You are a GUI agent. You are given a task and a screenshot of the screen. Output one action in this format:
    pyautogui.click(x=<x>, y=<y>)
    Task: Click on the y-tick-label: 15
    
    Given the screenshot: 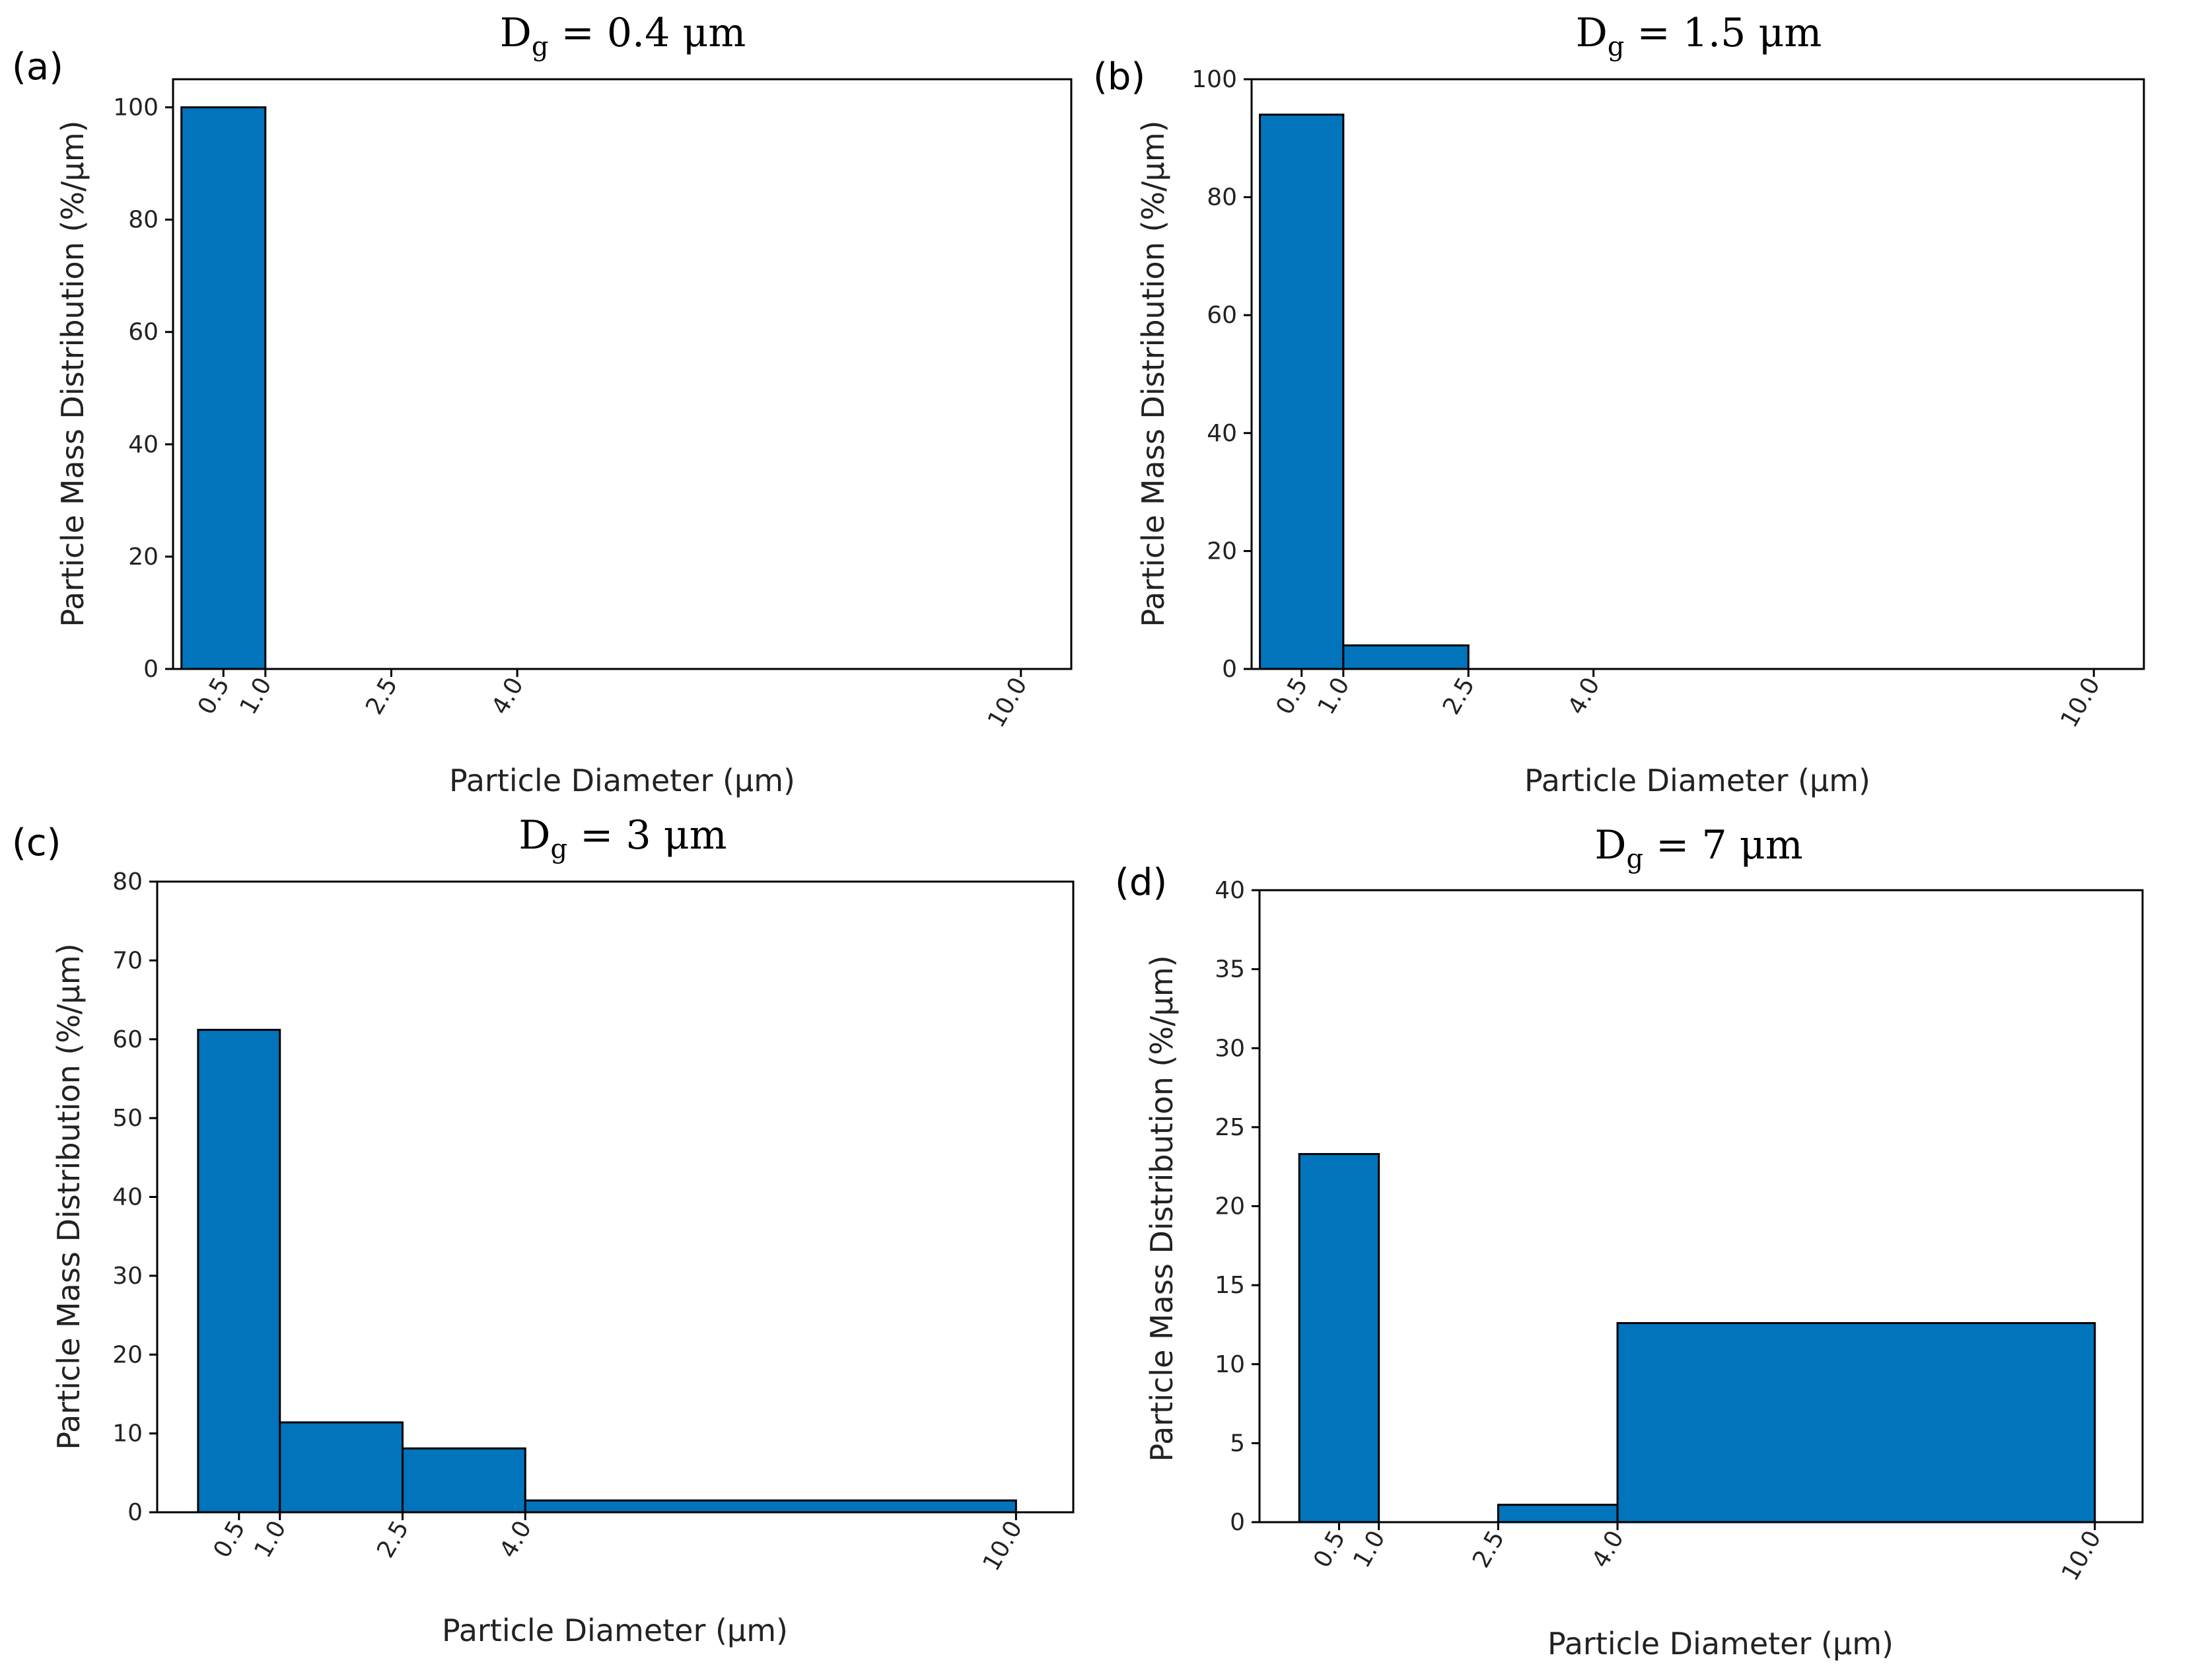 What is the action you would take?
    pyautogui.click(x=1230, y=1285)
    